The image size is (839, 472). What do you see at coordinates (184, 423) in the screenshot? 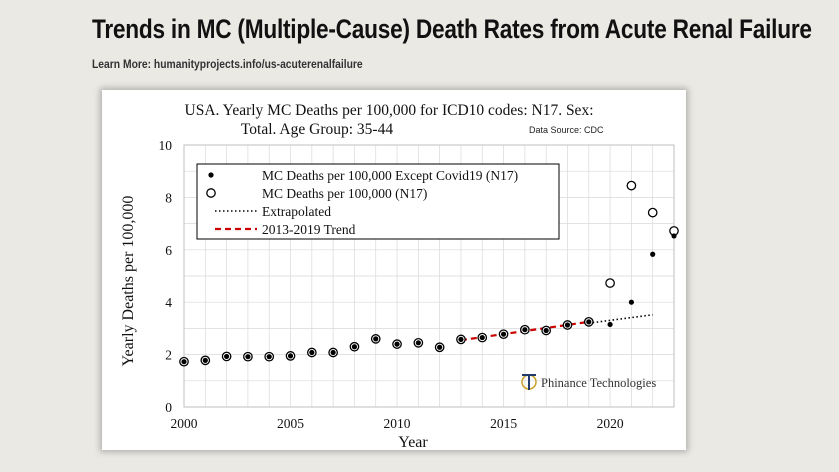
I see `x-tick-label: 2000` at bounding box center [184, 423].